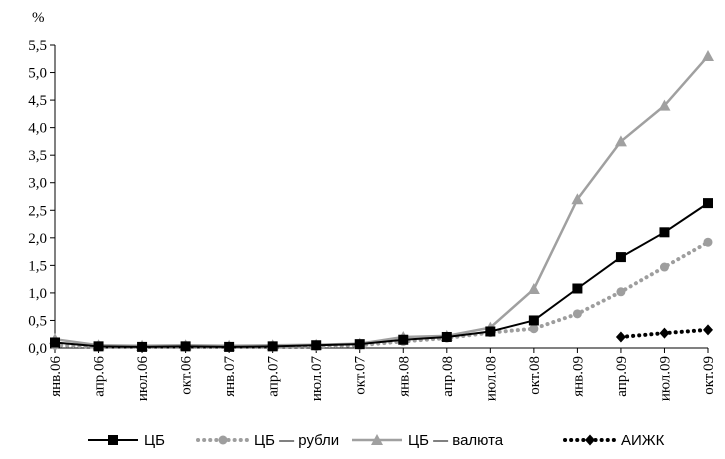  I want to click on x-tick-label: апр.06, so click(100, 376).